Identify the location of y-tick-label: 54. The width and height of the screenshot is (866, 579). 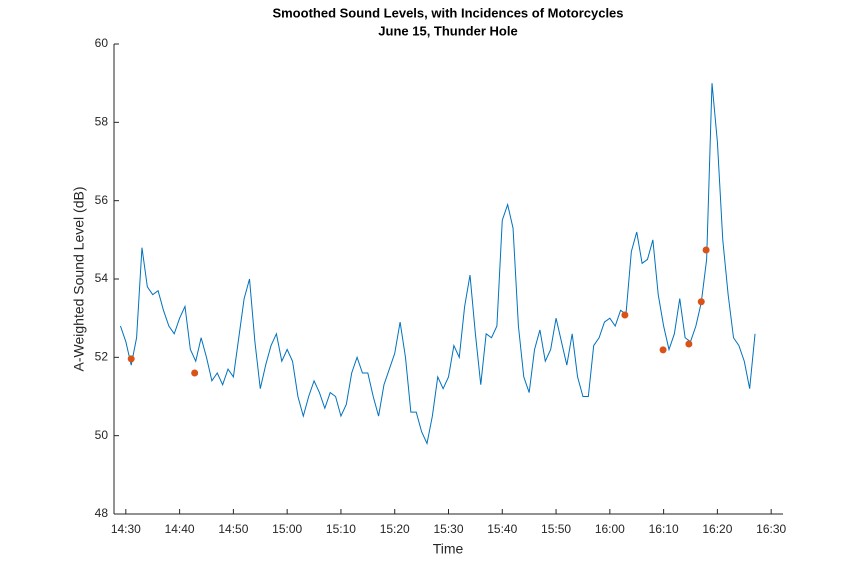
(102, 278).